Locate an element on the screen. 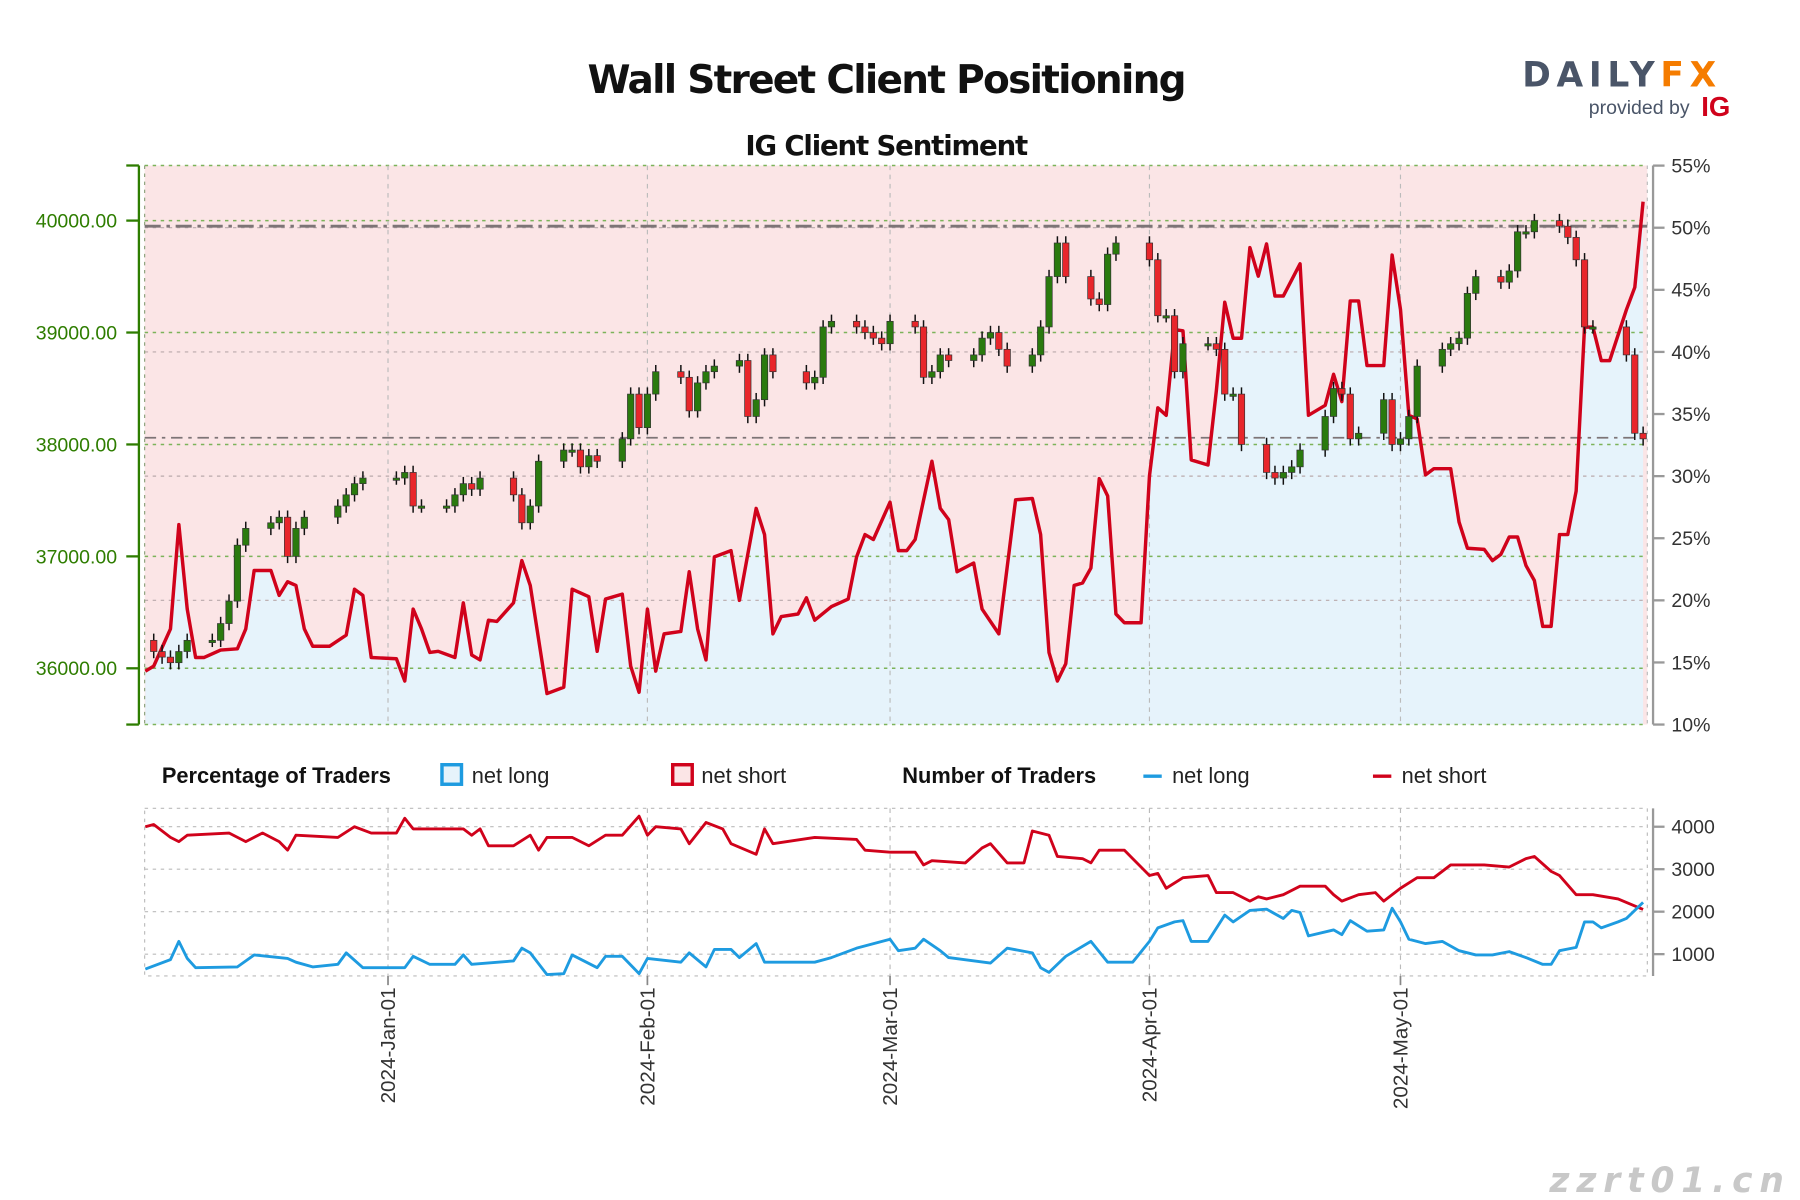  pct-tick-label: 40% is located at coordinates (1690, 353).